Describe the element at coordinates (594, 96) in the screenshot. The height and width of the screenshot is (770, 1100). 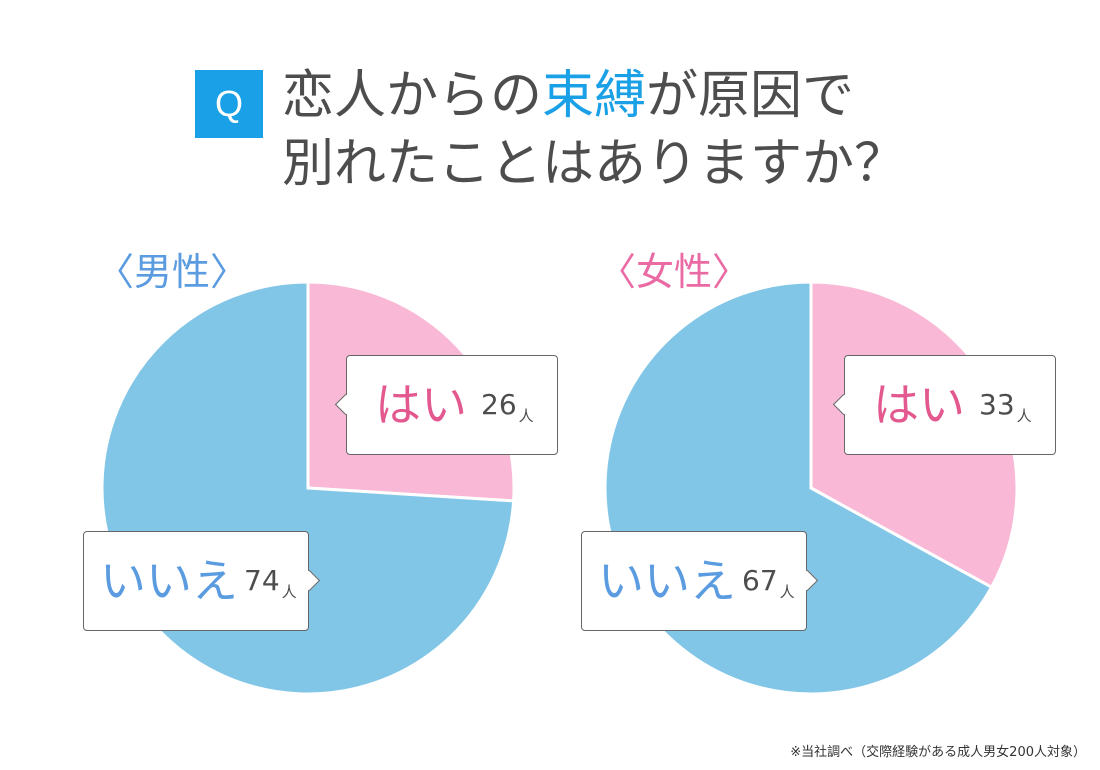
I see `question-highlight: 束縛` at that location.